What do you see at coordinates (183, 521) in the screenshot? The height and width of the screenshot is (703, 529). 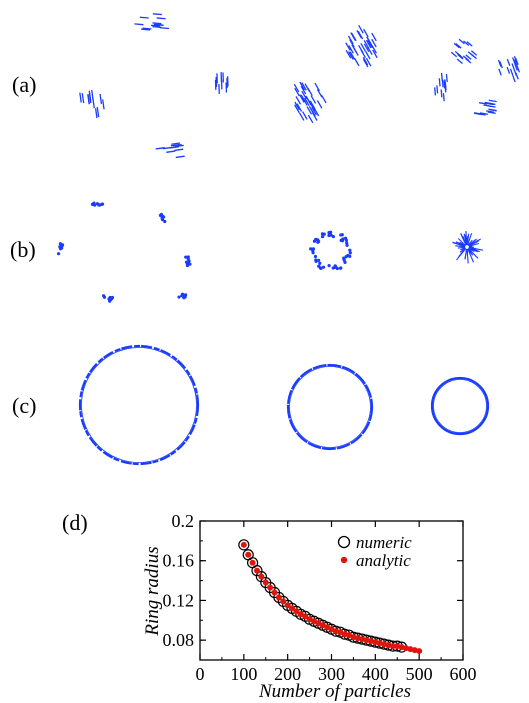 I see `y-tick-label: 0.2` at bounding box center [183, 521].